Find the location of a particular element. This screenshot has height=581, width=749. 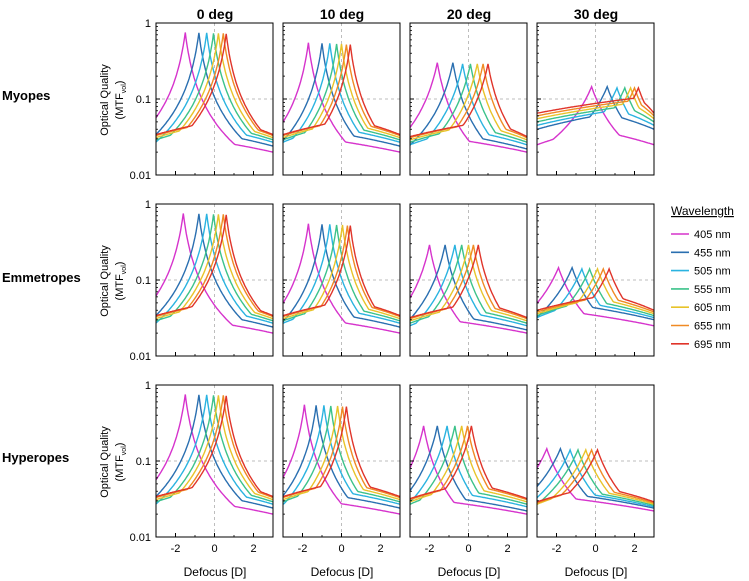

panel-hyperopes-30deg: -2 0 2 is located at coordinates (595, 469).